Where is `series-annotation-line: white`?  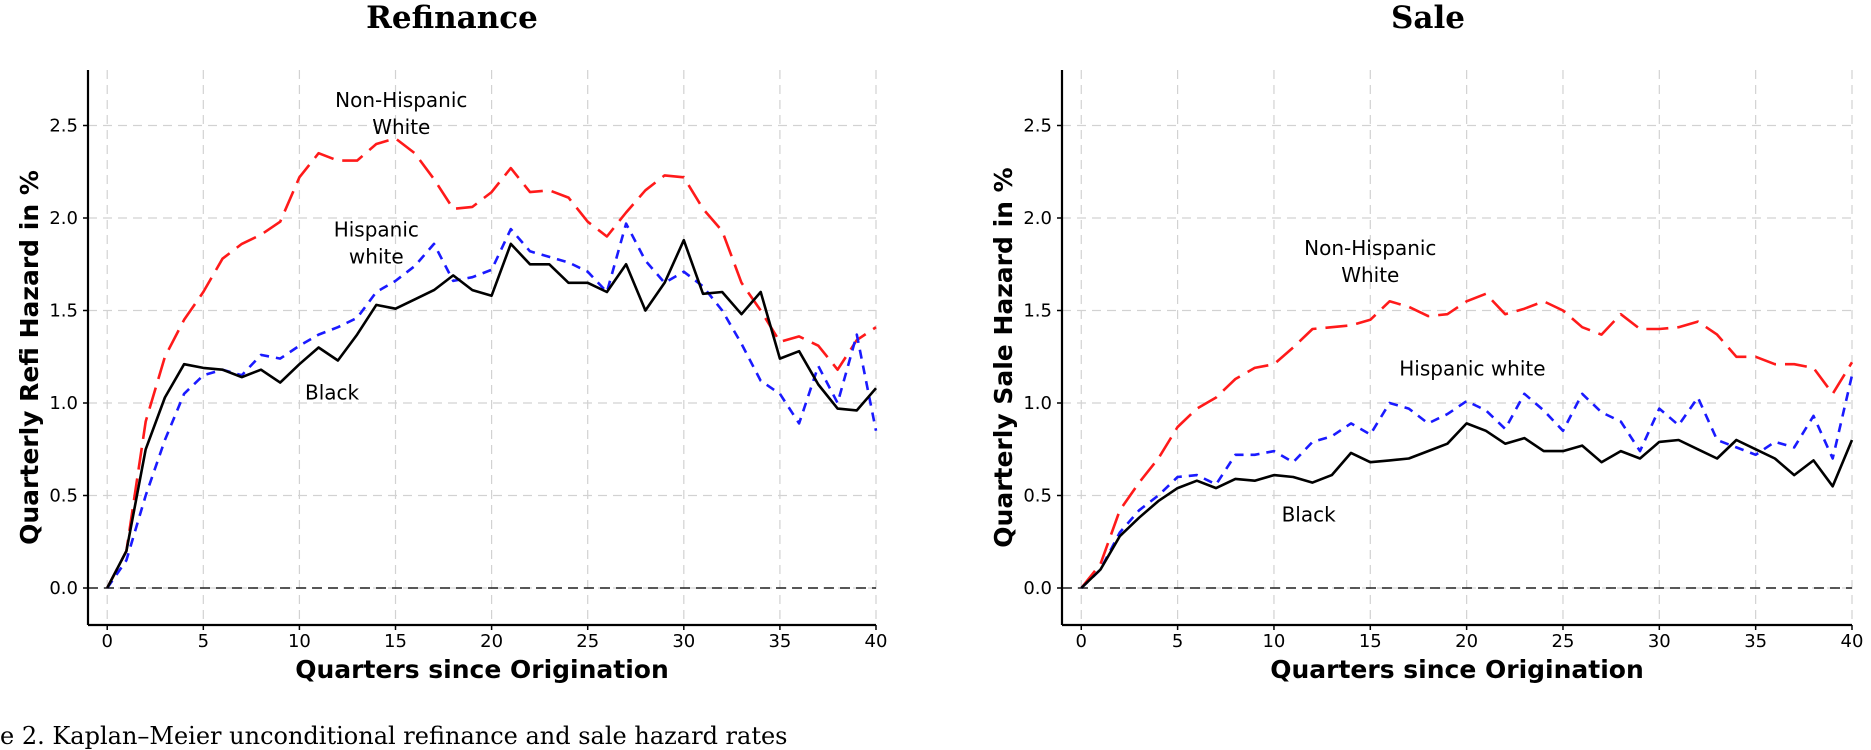
series-annotation-line: white is located at coordinates (376, 257).